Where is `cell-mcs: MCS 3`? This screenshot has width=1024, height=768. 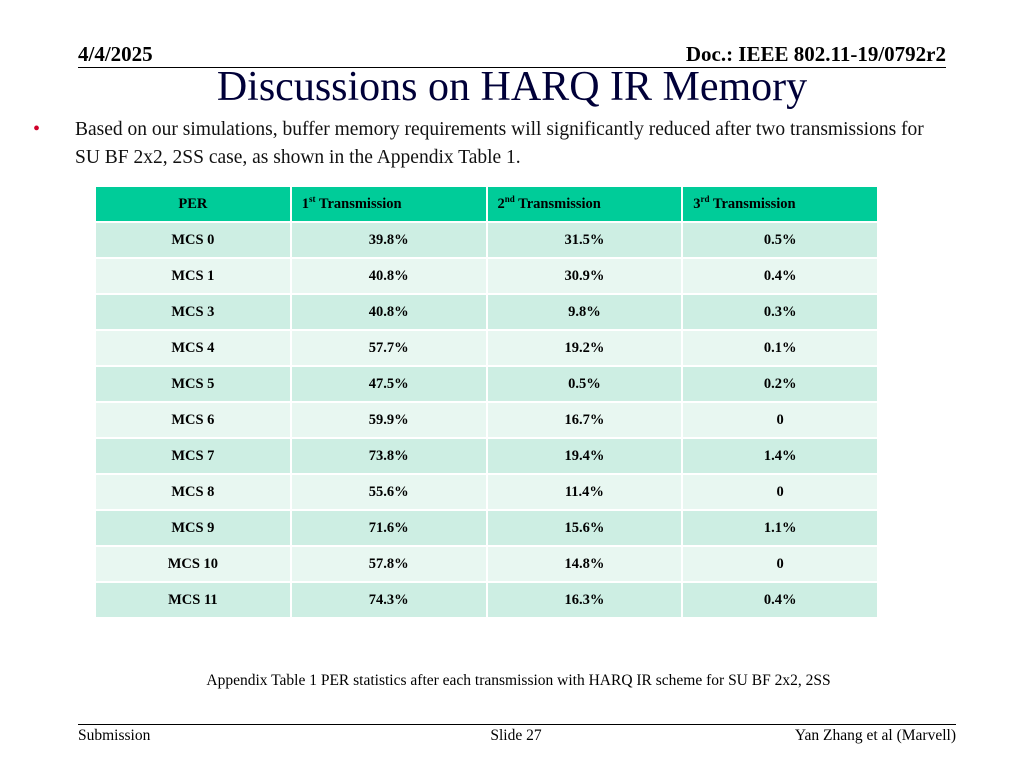
cell-mcs: MCS 3 is located at coordinates (193, 312).